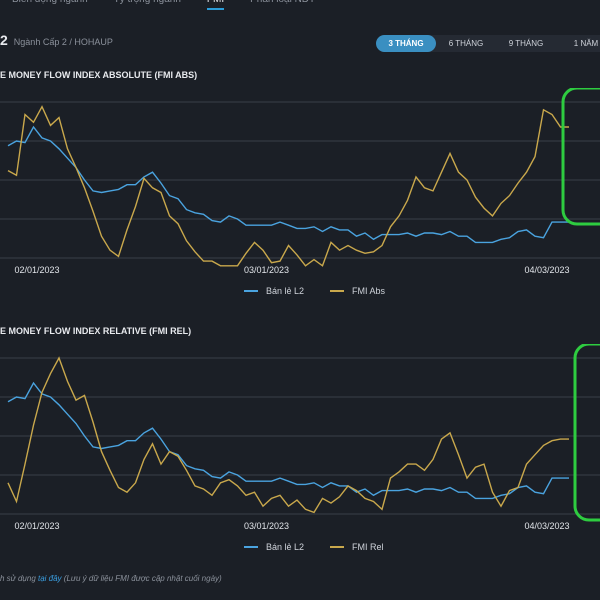 This screenshot has height=600, width=600. I want to click on tab-ty-trong-nganh: Tỷ trọng ngành, so click(147, 5).